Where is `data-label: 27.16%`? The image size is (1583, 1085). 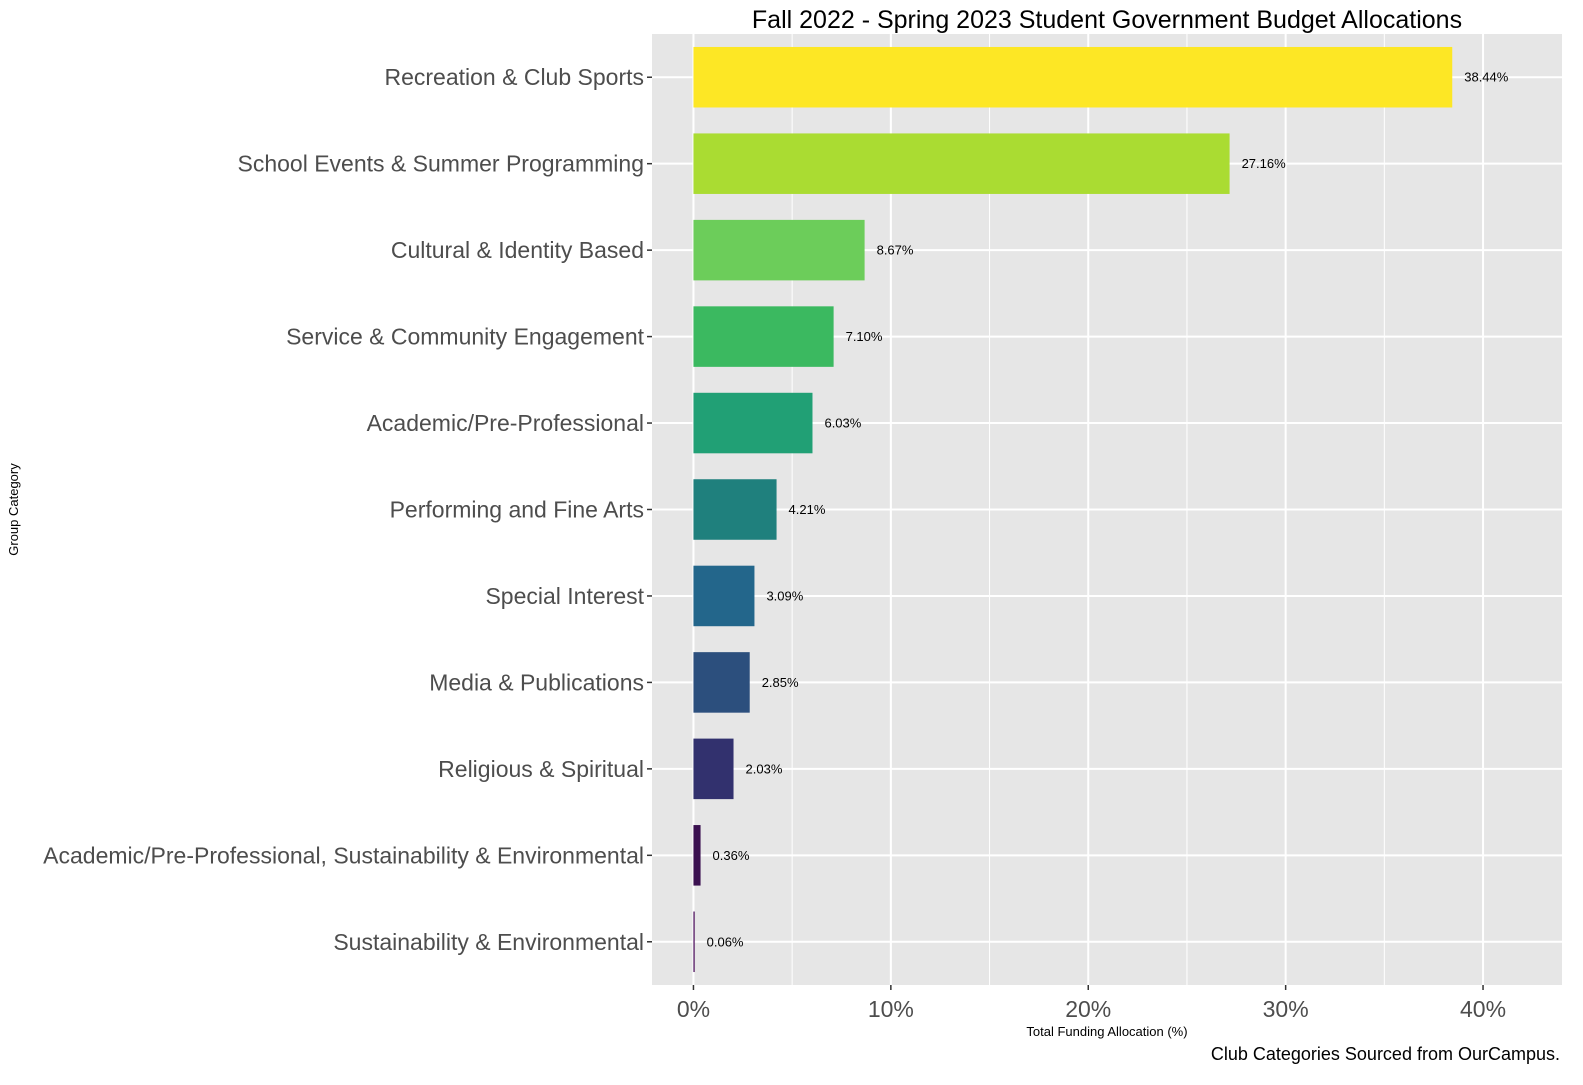 data-label: 27.16% is located at coordinates (1264, 163).